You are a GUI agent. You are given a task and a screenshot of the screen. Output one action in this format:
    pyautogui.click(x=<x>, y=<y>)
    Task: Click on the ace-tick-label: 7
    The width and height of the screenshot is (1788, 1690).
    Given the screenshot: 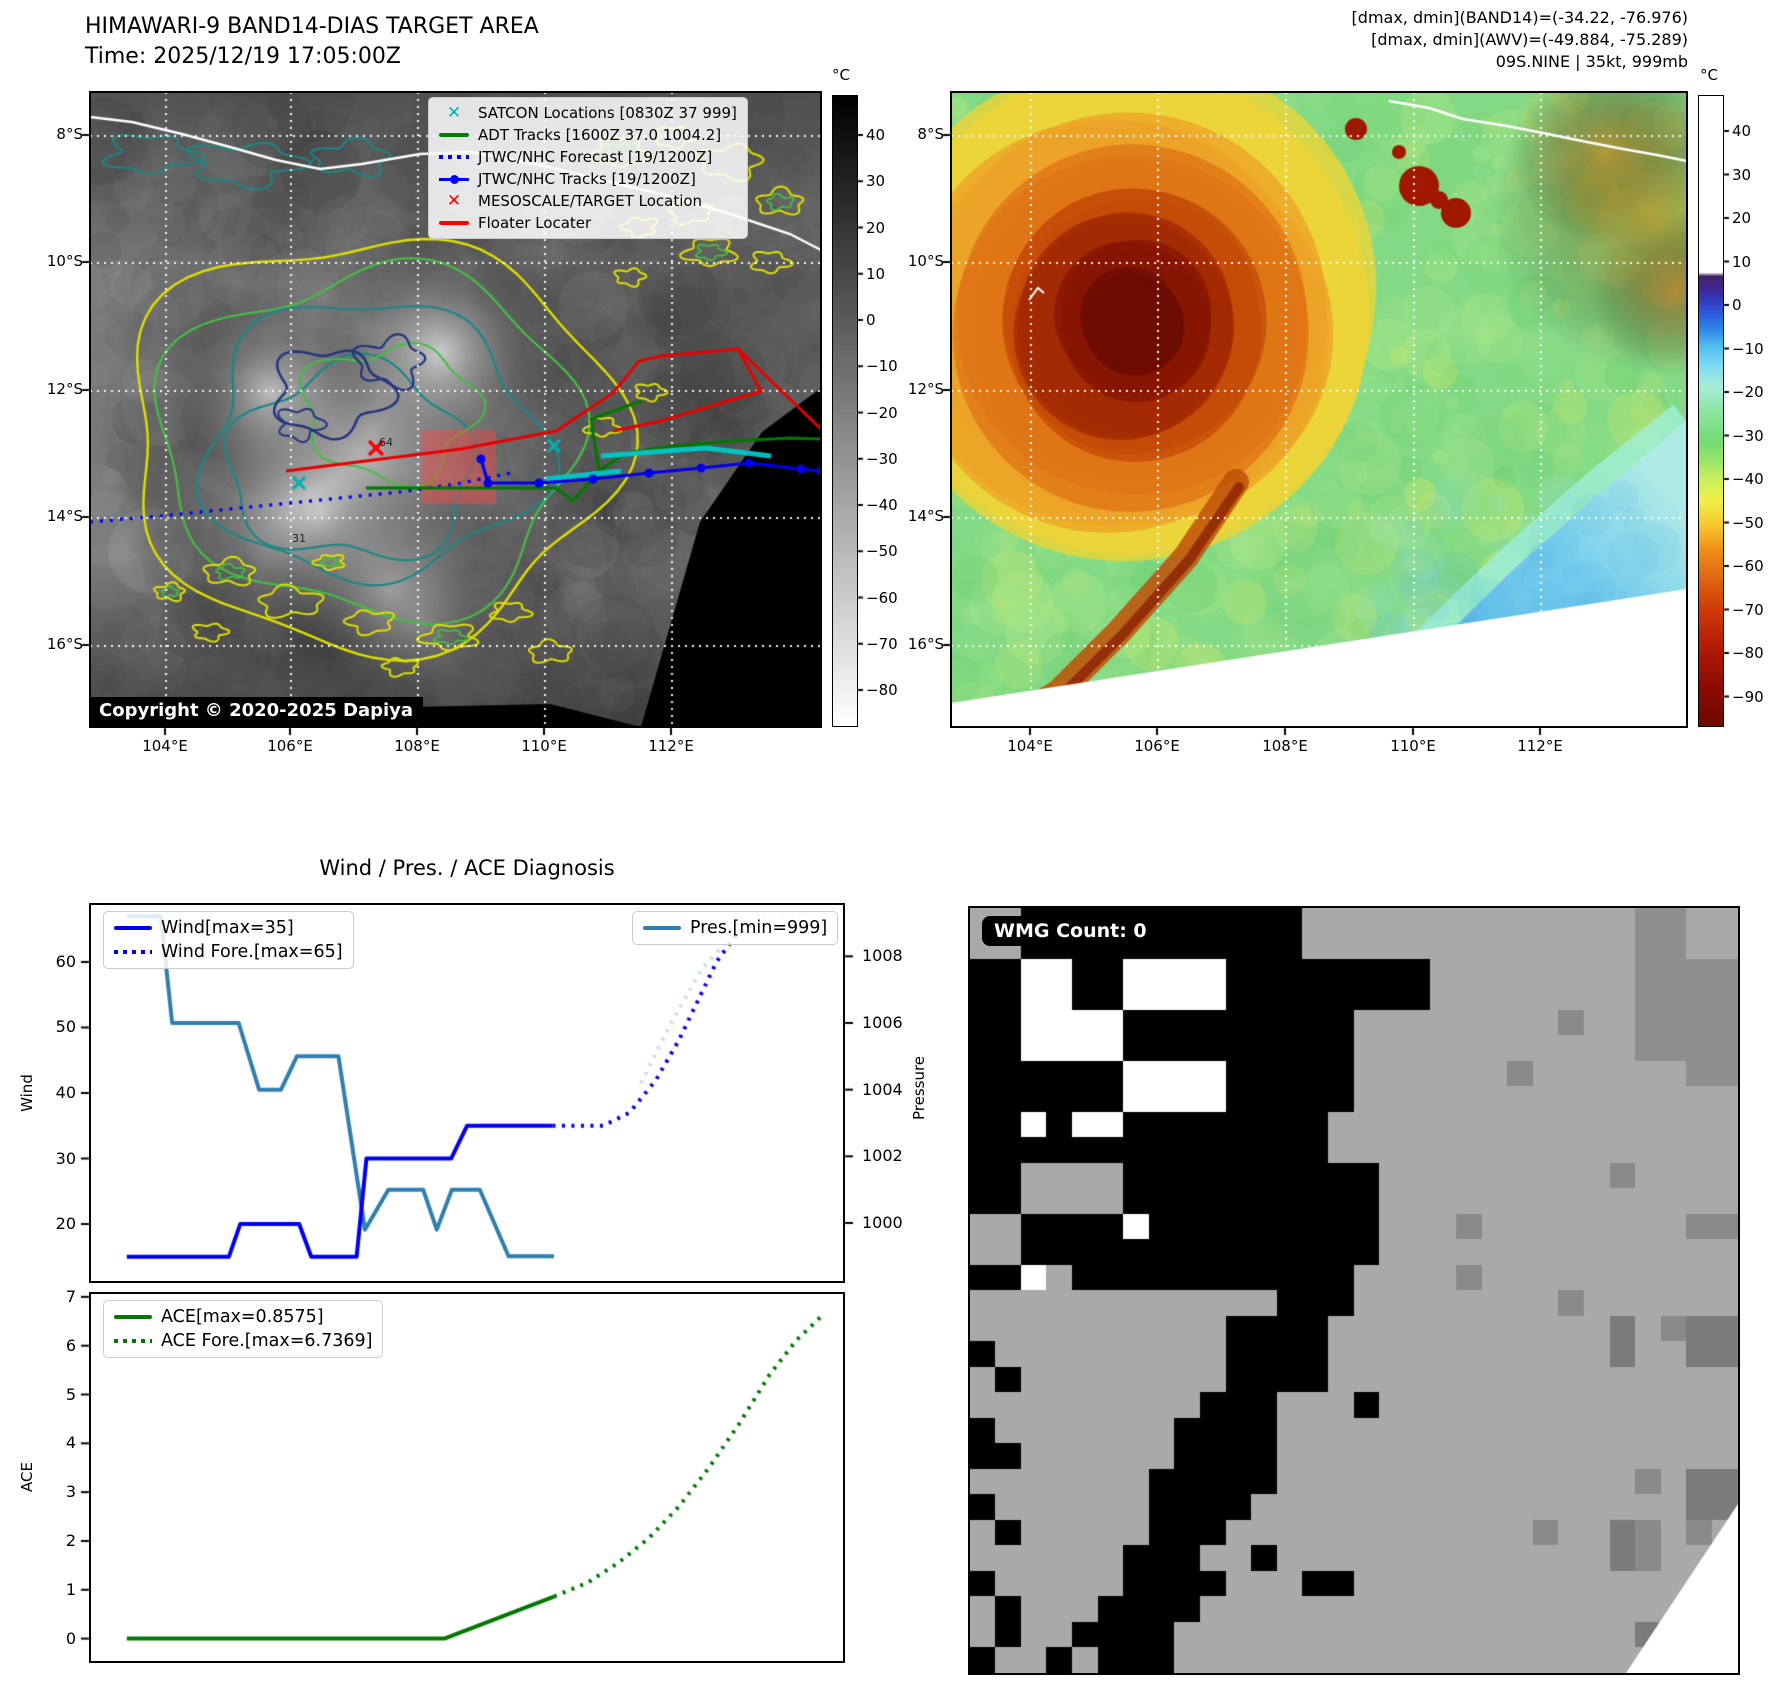 What is the action you would take?
    pyautogui.click(x=70, y=1296)
    